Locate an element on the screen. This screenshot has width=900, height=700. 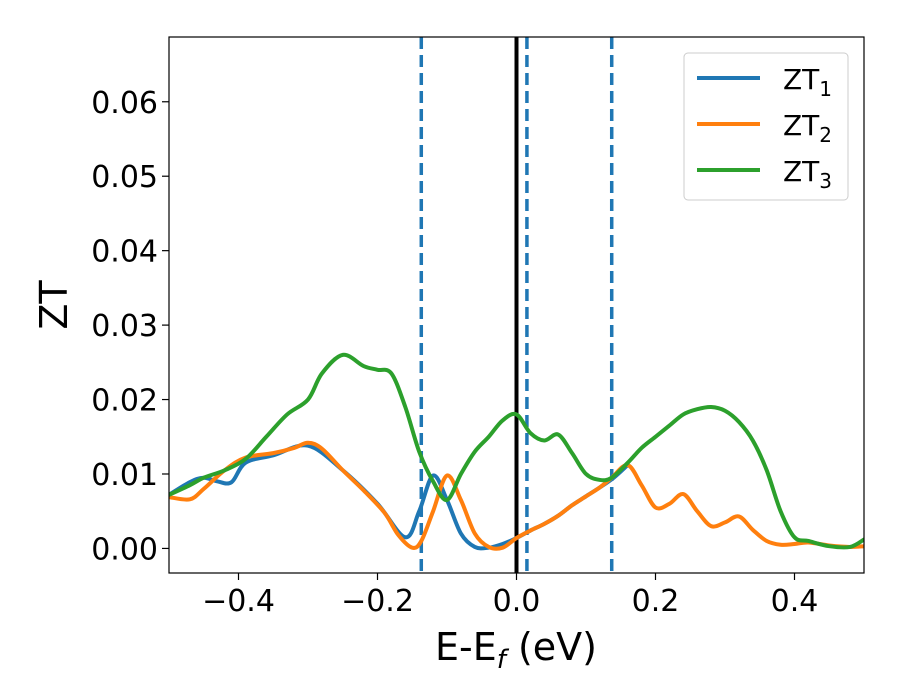
x-tick-label: −0.2 is located at coordinates (377, 601).